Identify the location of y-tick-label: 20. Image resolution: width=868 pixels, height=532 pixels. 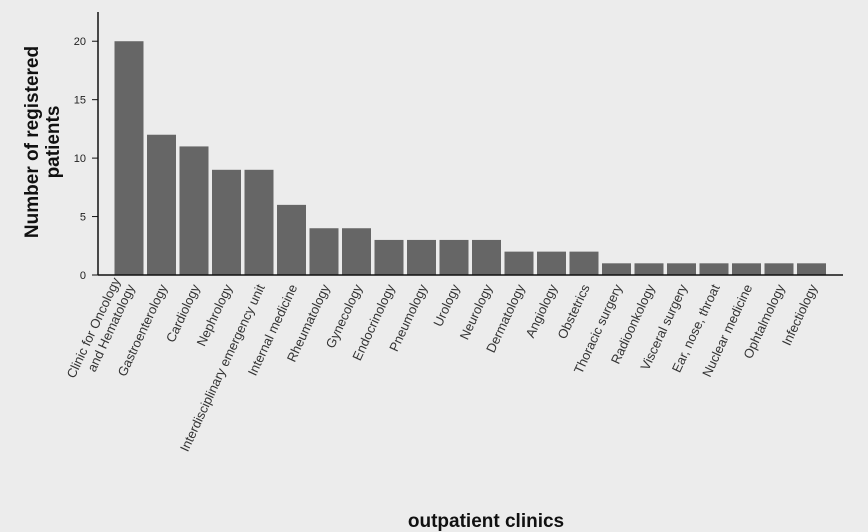
(80, 42).